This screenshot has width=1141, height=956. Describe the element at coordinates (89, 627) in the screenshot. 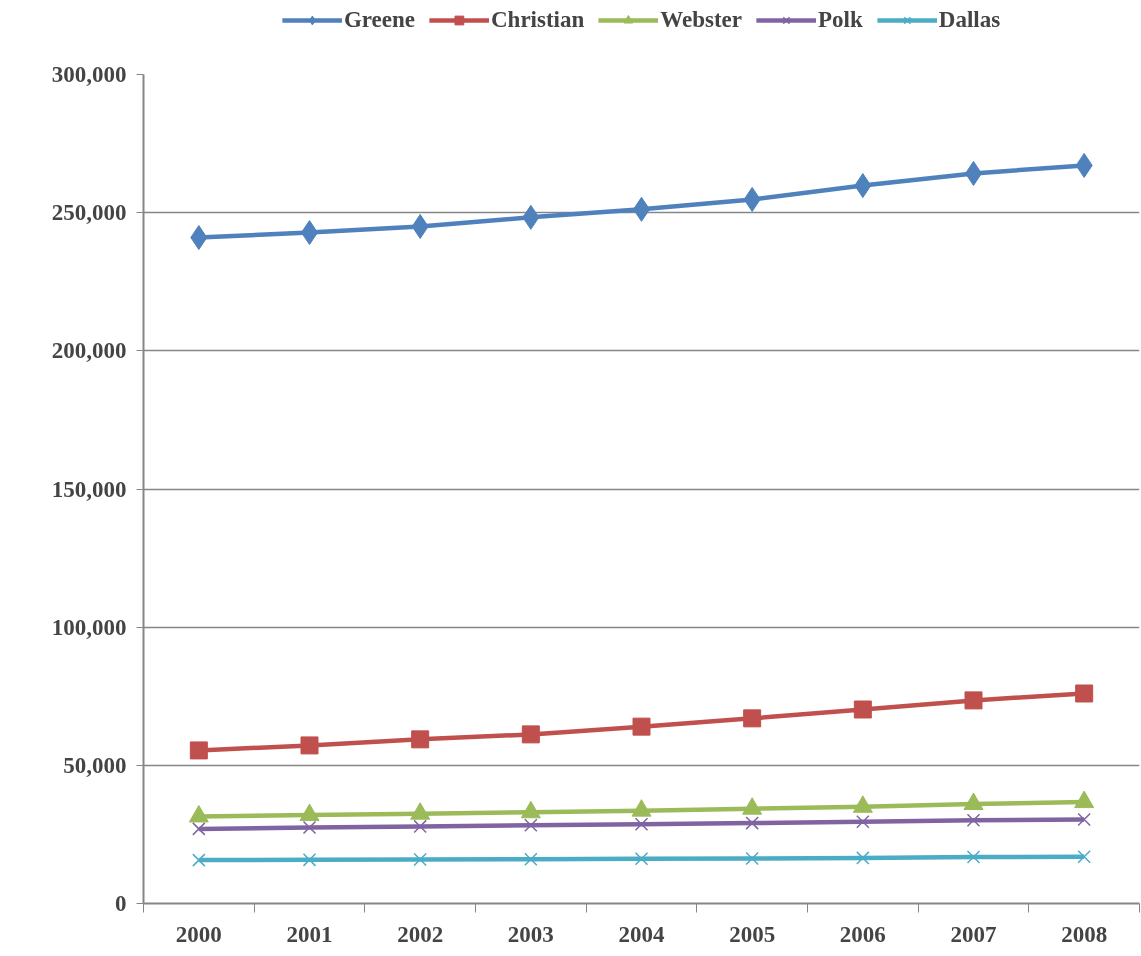

I see `y-tick-label: 100,000` at that location.